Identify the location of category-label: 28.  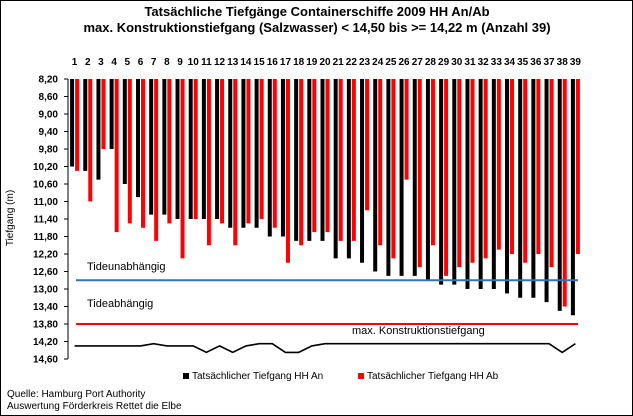
(431, 62).